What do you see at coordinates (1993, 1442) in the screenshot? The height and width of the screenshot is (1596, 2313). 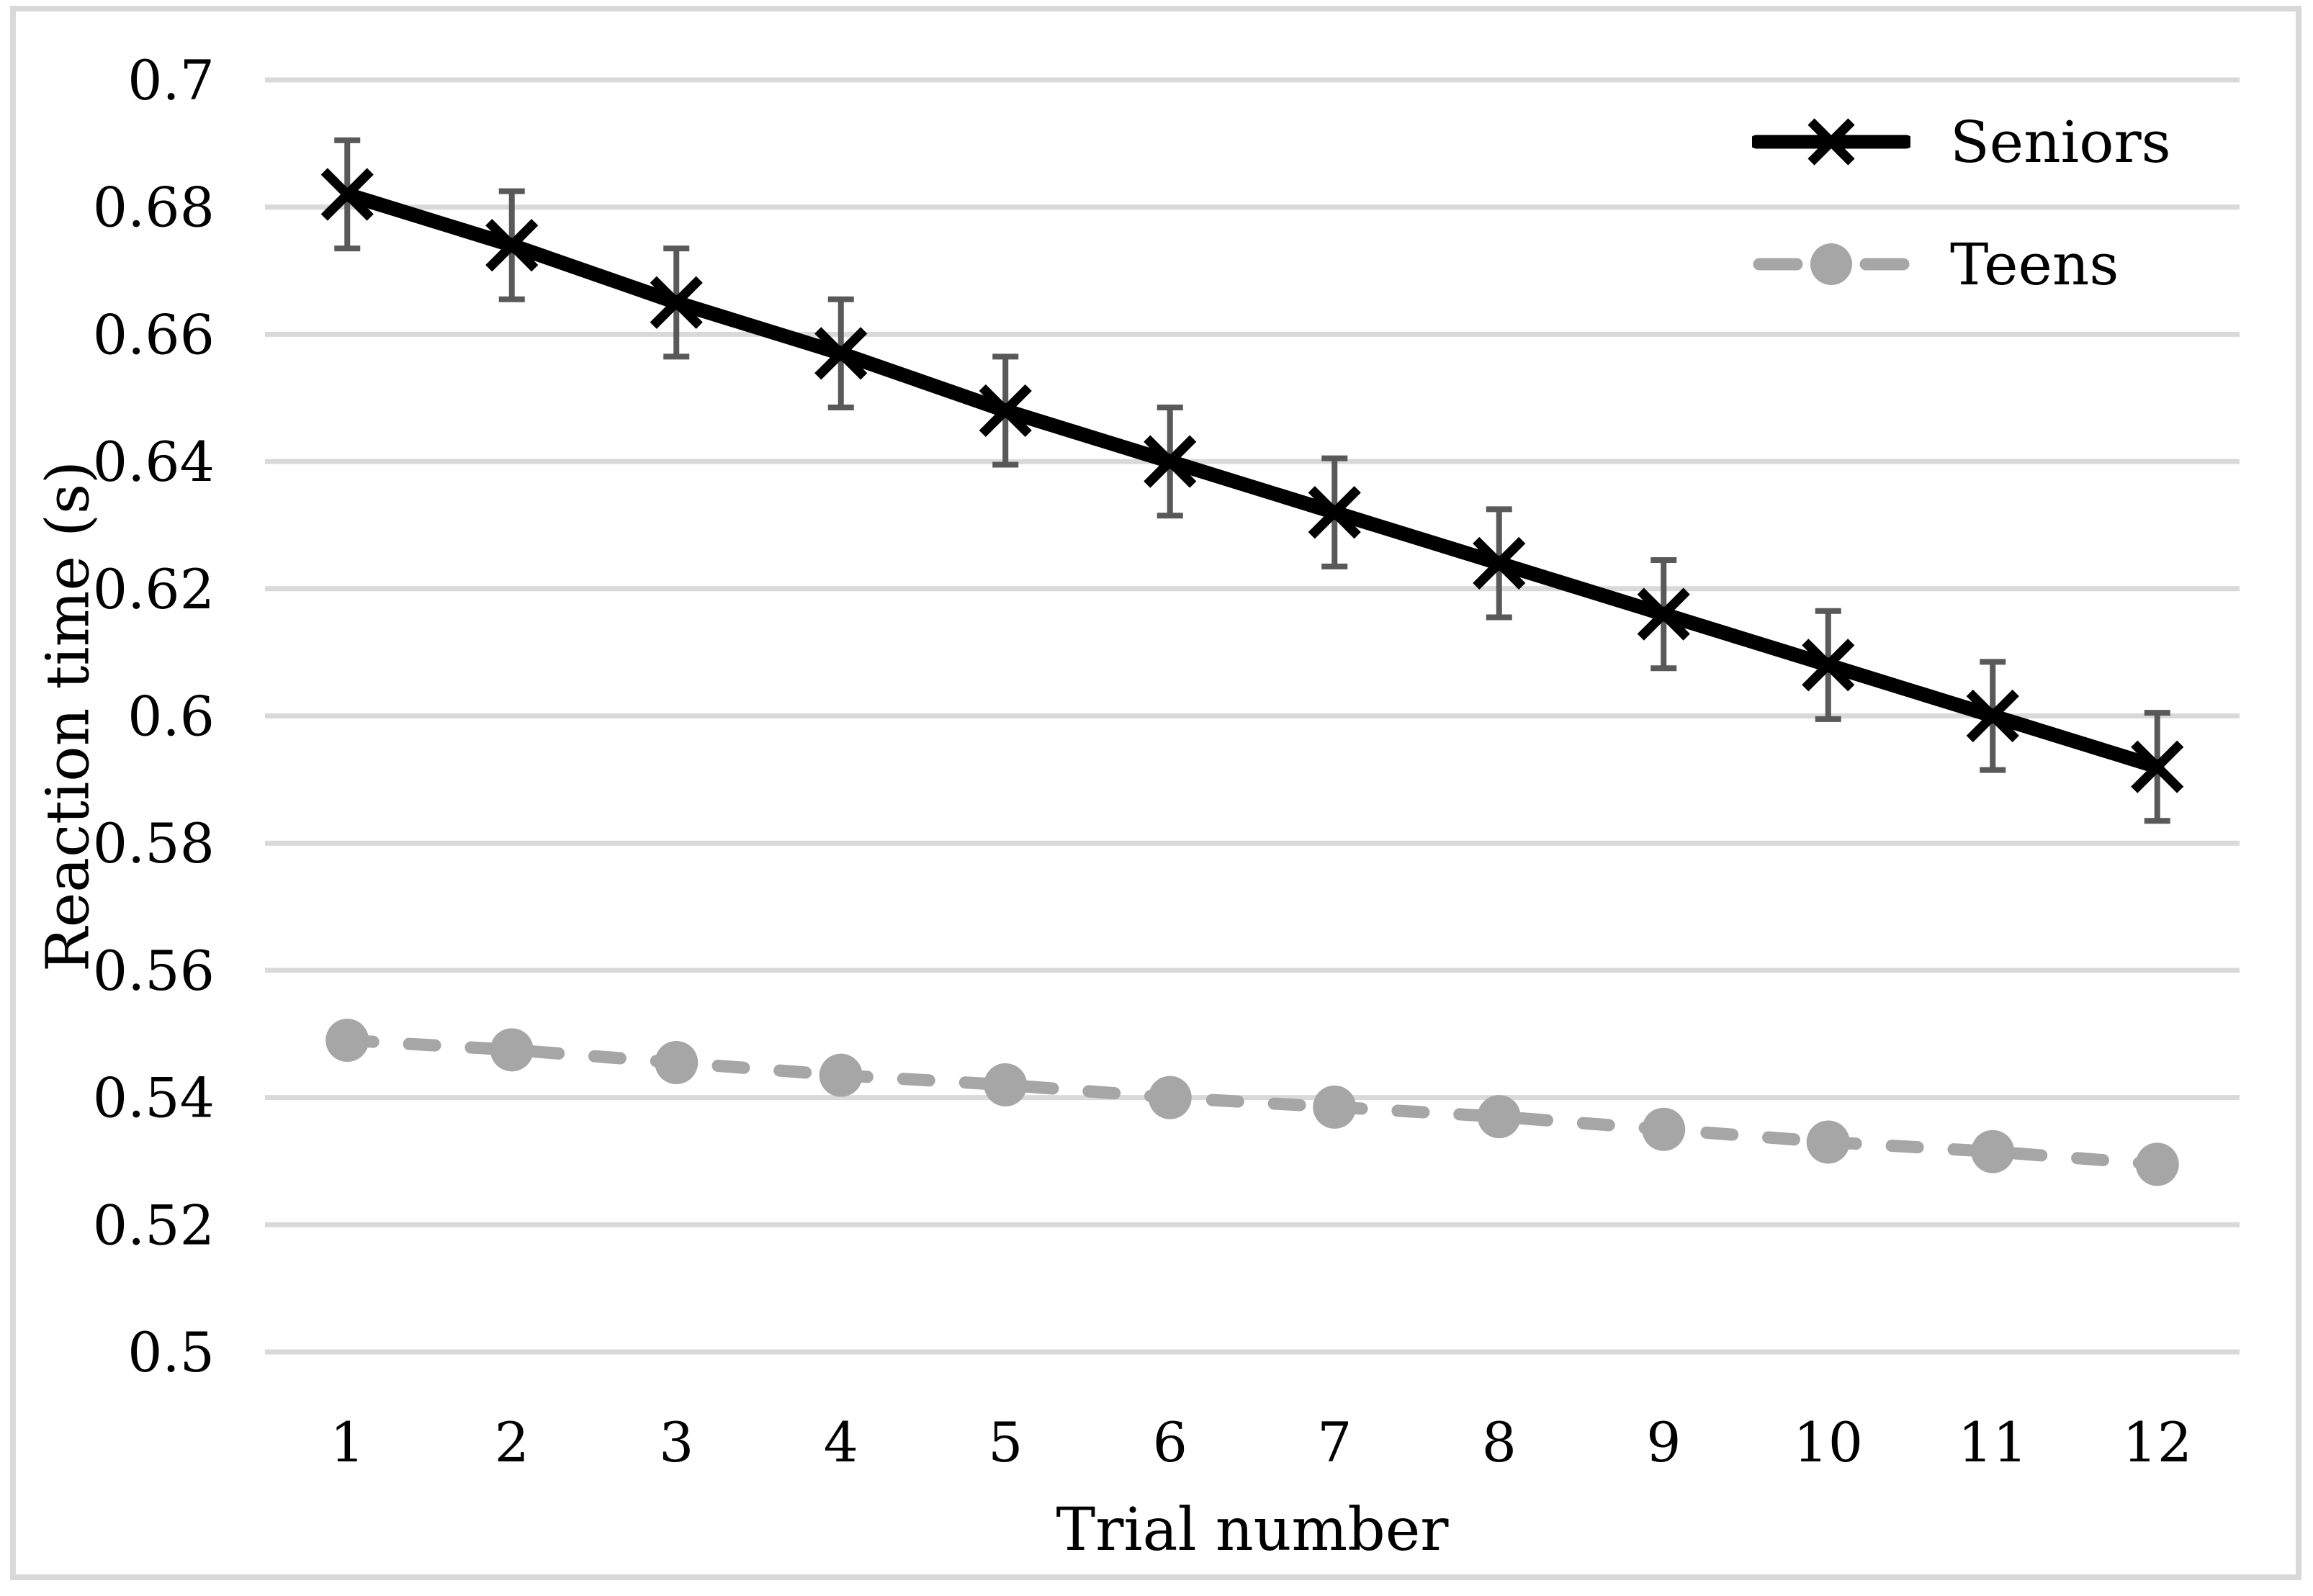 I see `x-tick-label: 11` at bounding box center [1993, 1442].